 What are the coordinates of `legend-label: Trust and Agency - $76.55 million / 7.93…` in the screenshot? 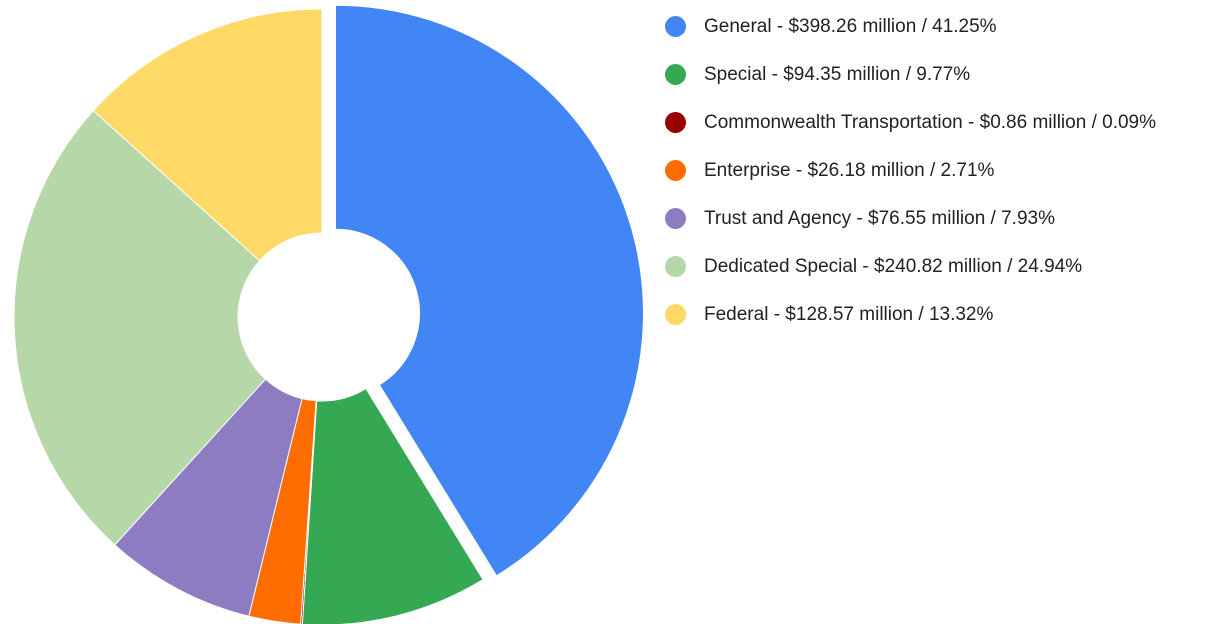 It's located at (879, 218).